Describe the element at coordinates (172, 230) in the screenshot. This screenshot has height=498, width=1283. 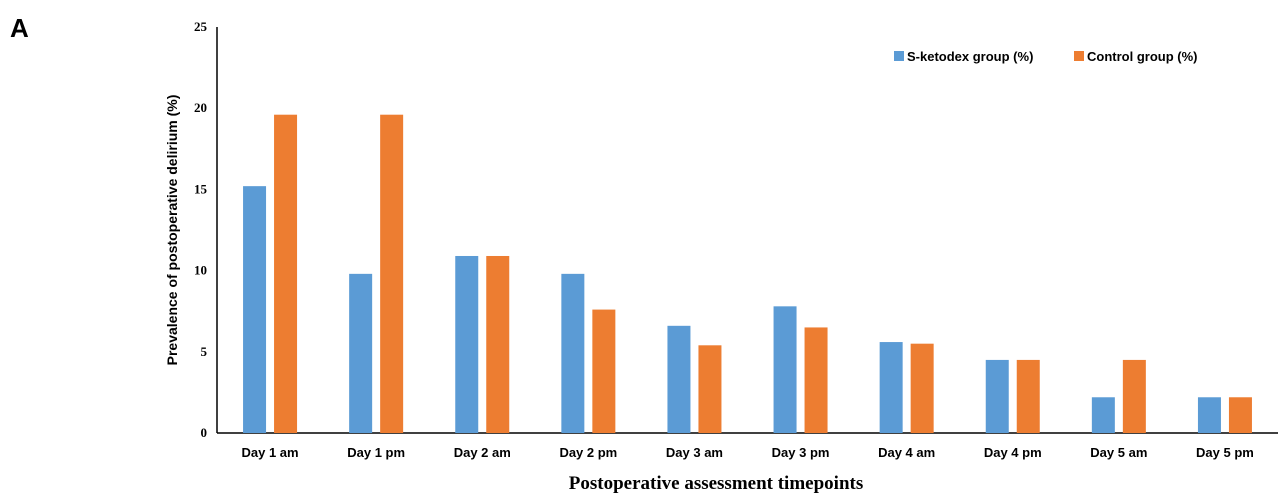
I see `y-axis-label: Prevalence of postoperative delirium (%)` at that location.